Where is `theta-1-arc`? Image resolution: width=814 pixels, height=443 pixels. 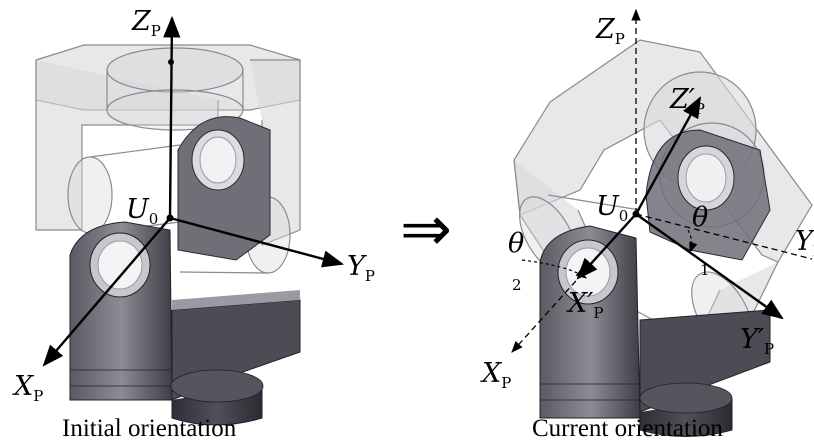
theta-1-arc is located at coordinates (692, 241).